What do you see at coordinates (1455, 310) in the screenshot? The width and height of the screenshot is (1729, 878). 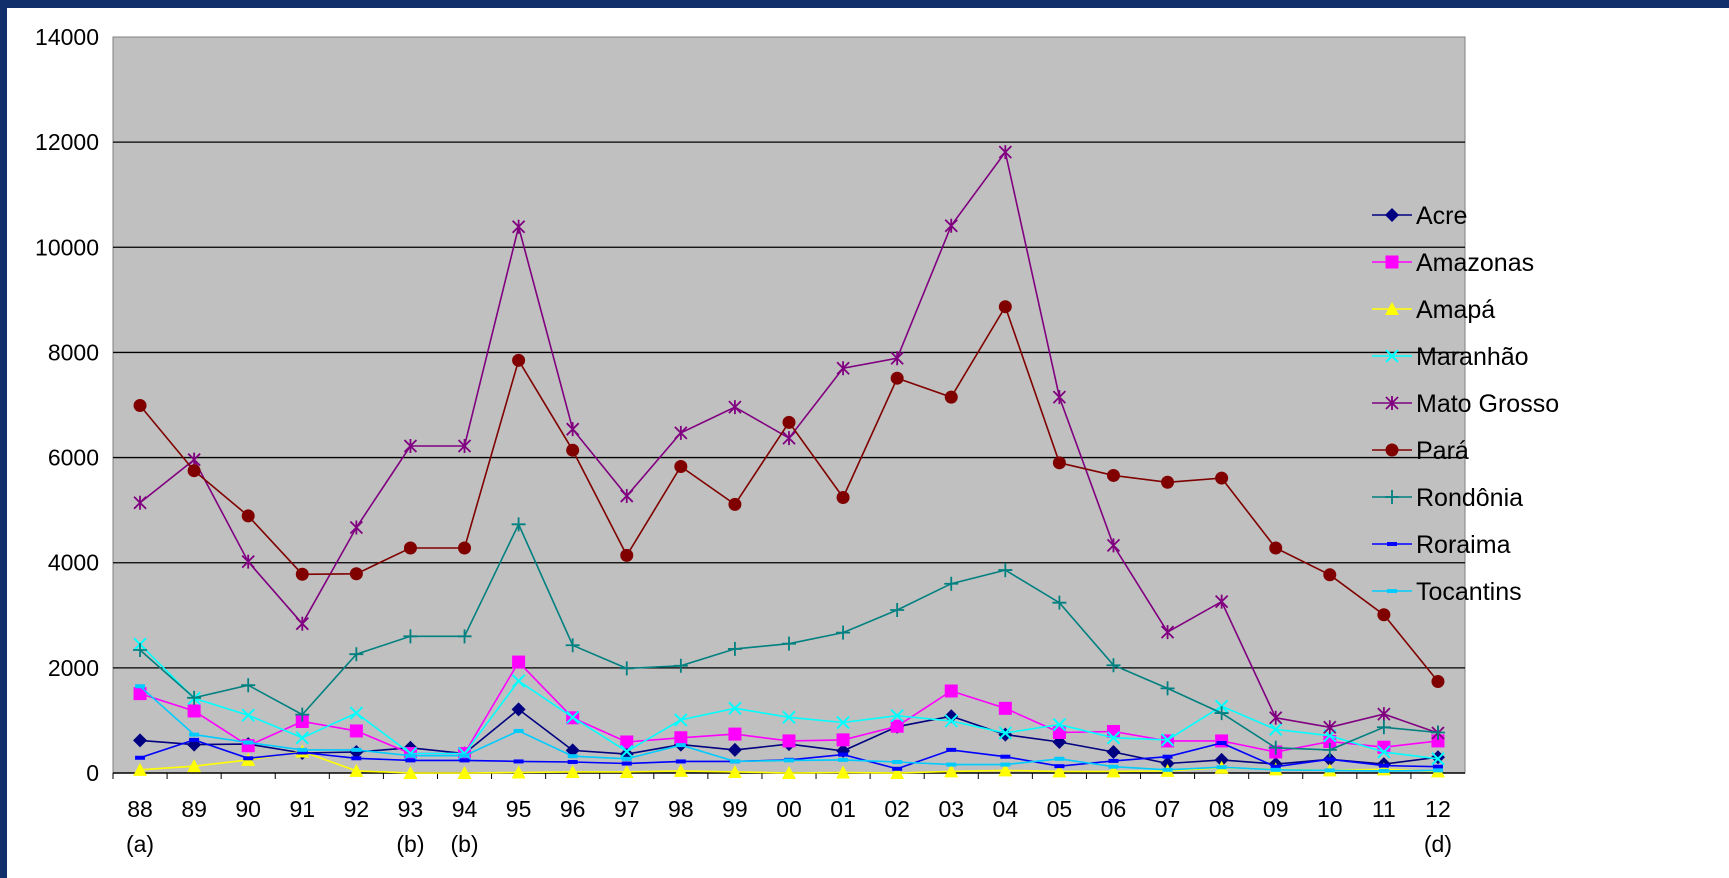 I see `legend-label: Amapá` at bounding box center [1455, 310].